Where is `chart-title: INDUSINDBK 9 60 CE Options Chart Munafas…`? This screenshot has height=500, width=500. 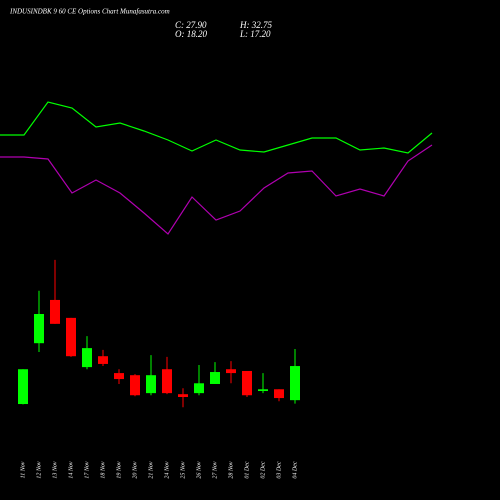 chart-title: INDUSINDBK 9 60 CE Options Chart Munafas… is located at coordinates (89, 12).